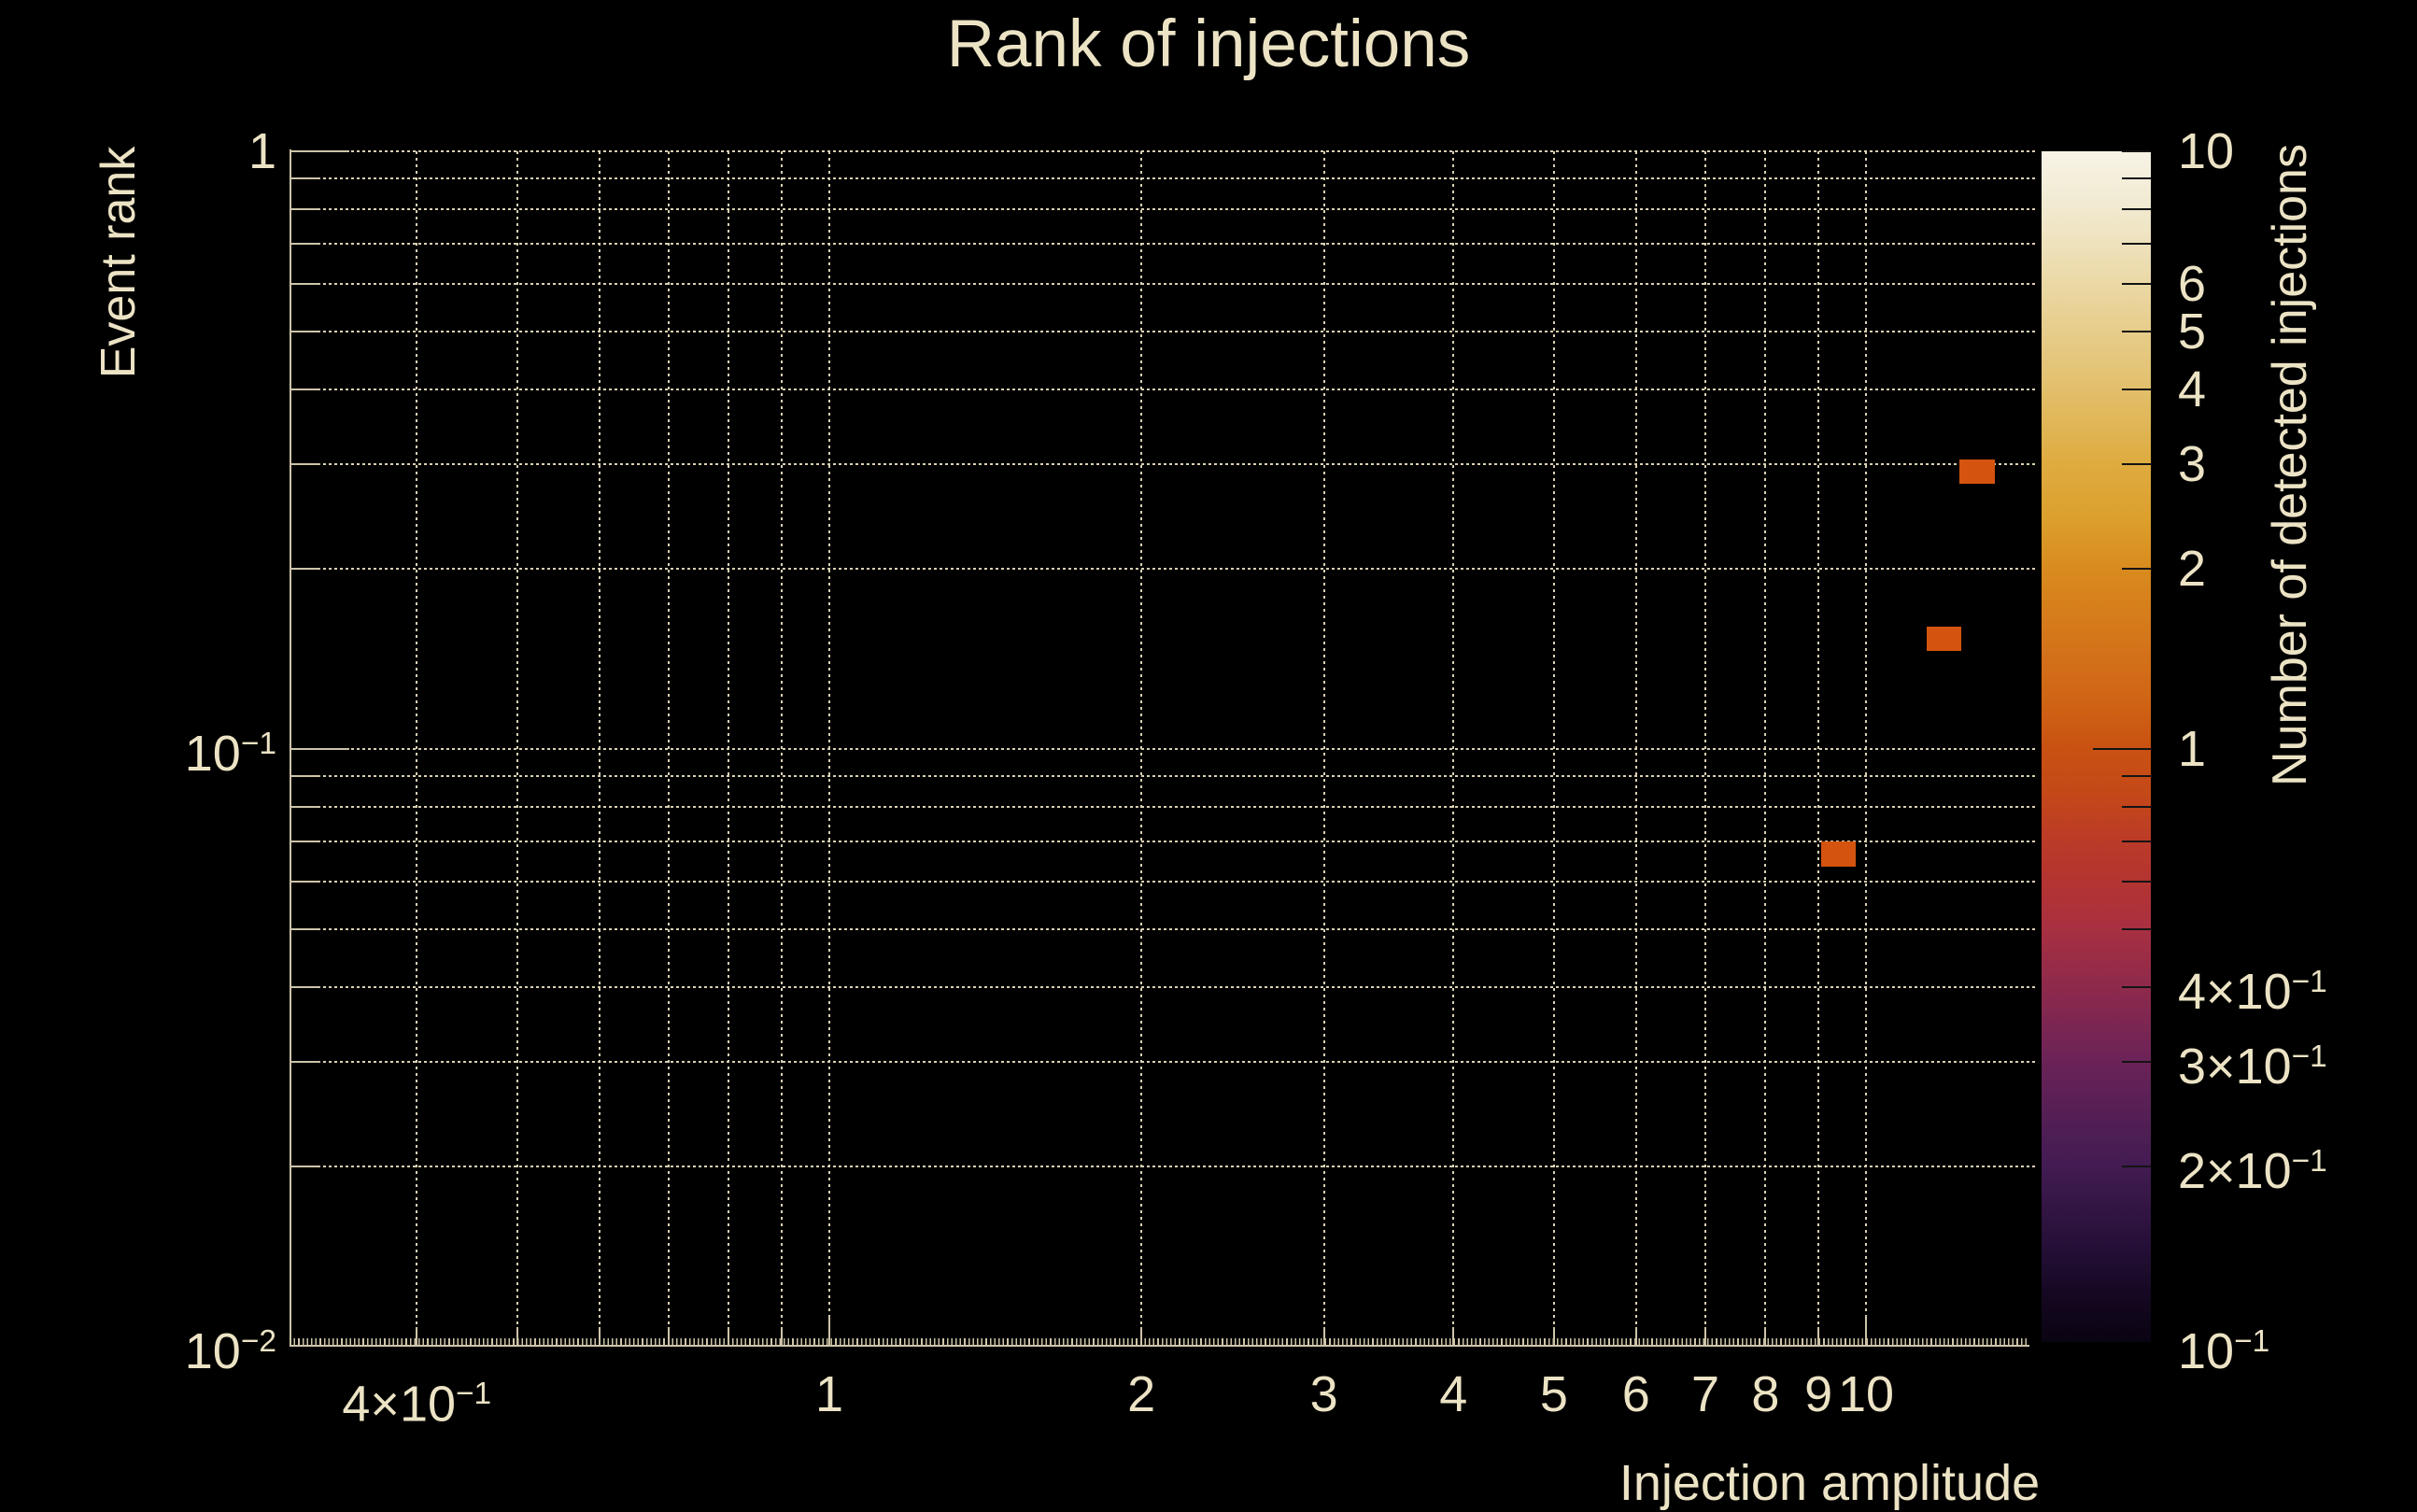  Describe the element at coordinates (2192, 389) in the screenshot. I see `z-tick-label: 4` at that location.